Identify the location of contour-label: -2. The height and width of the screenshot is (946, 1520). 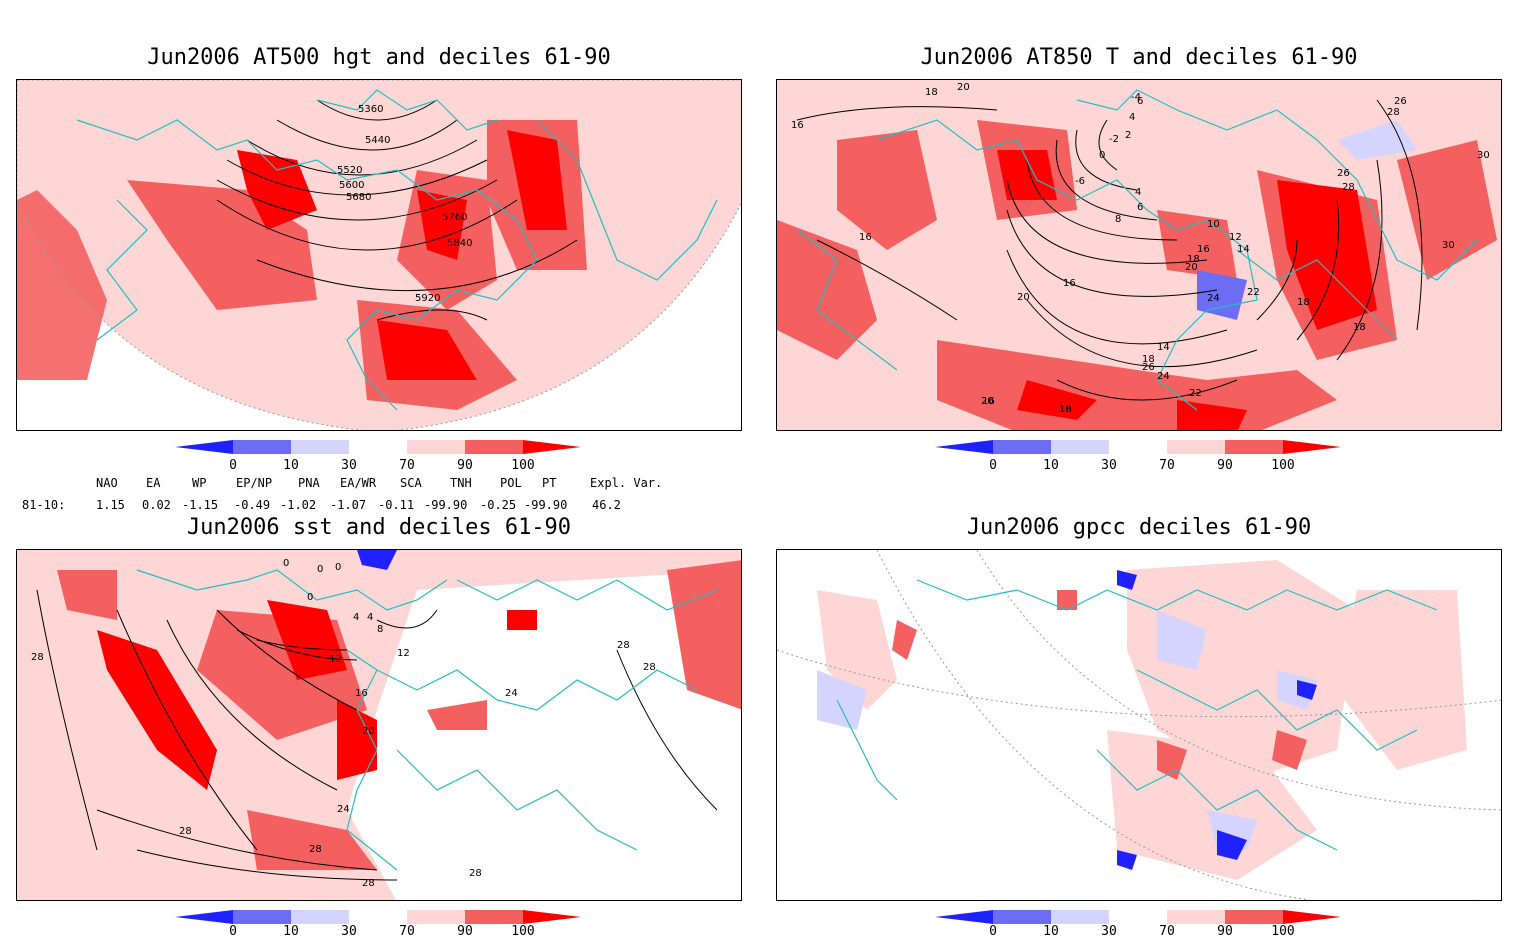
(1114, 139).